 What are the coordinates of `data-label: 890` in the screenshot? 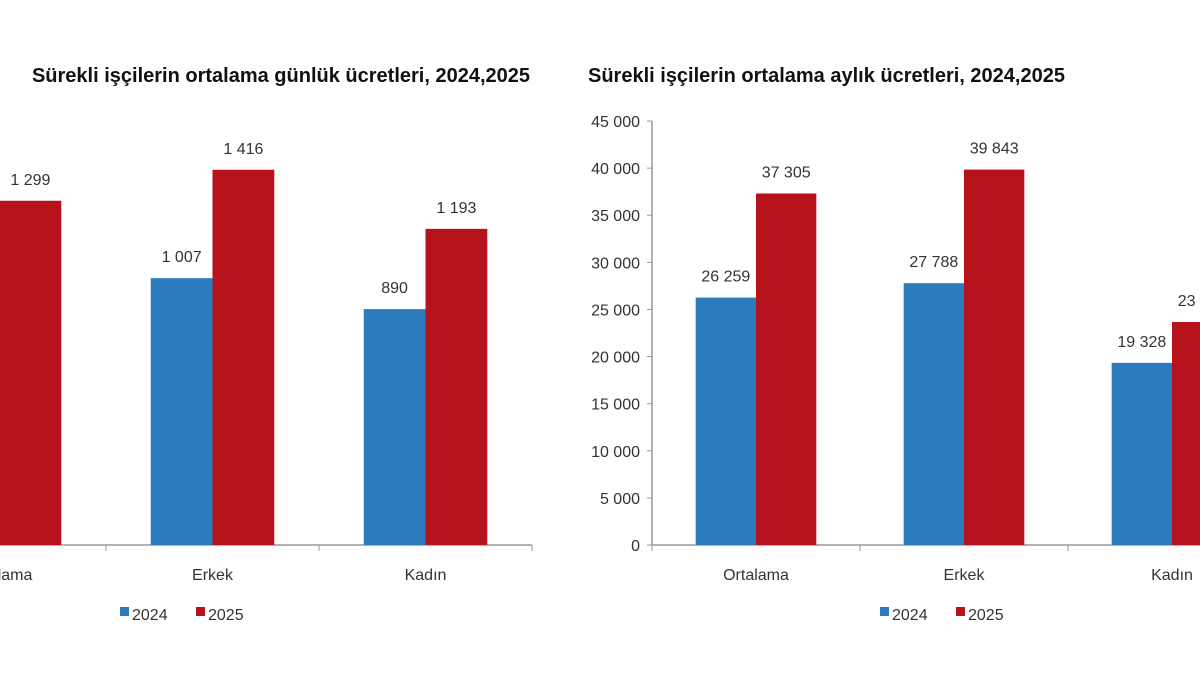 It's located at (394, 288).